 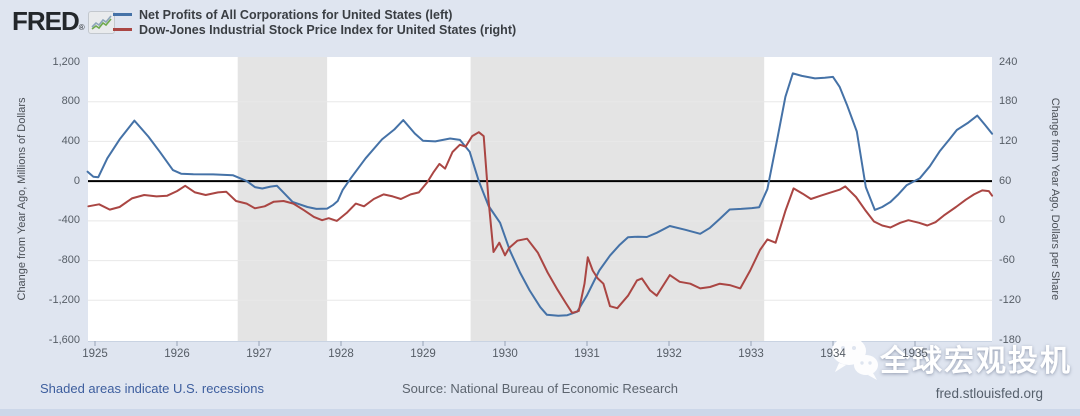 I want to click on x-axis-tick-label: 1925, so click(x=95, y=354).